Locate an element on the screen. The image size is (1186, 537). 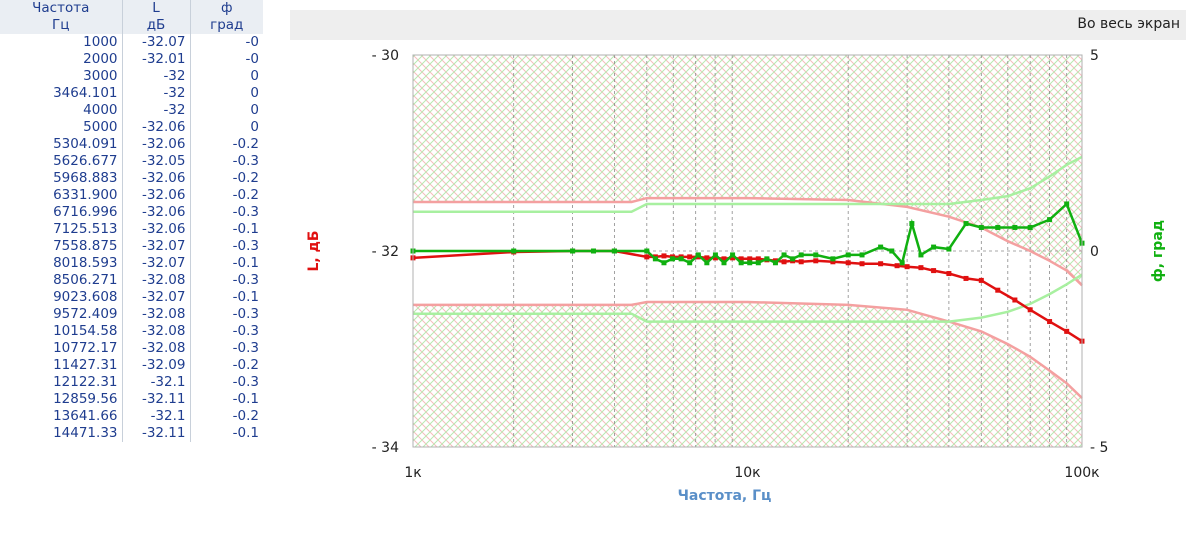
table-row: 11427.31 -32.09 -0.2 is located at coordinates (131, 365).